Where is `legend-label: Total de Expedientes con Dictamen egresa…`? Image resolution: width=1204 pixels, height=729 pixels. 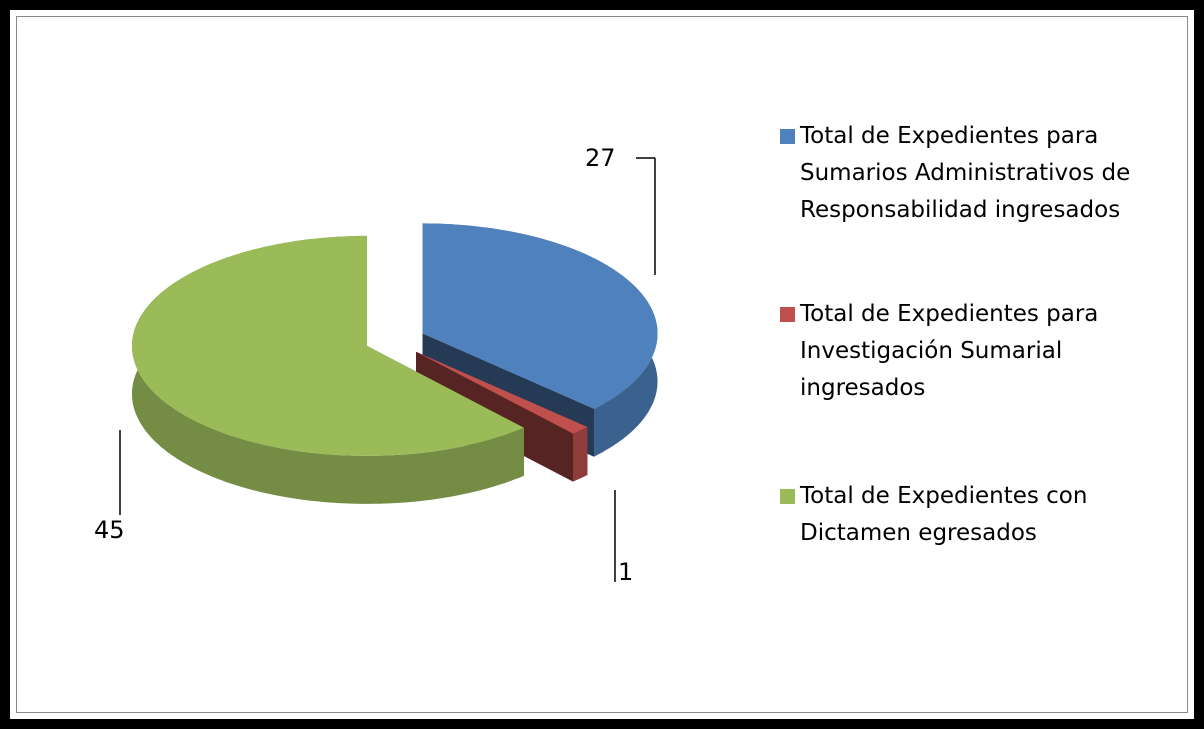
legend-label: Total de Expedientes con Dictamen egresa… is located at coordinates (944, 514).